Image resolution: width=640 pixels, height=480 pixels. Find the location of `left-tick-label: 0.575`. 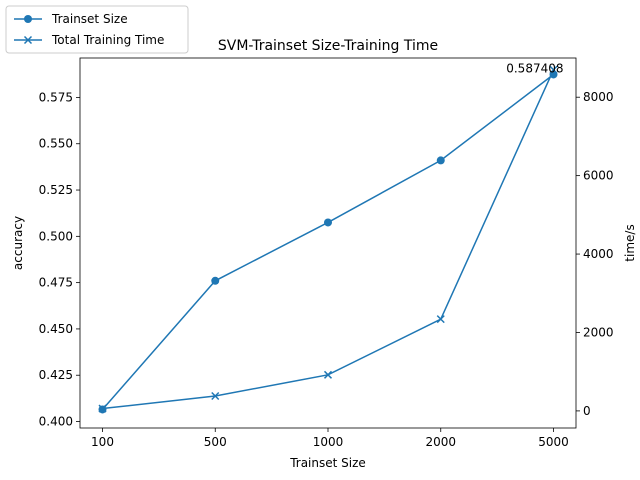

left-tick-label: 0.575 is located at coordinates (56, 97).